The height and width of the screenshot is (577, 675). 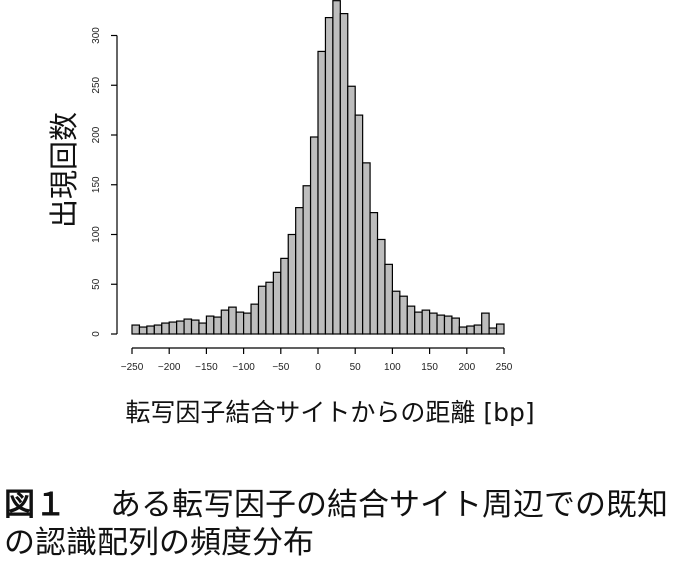 What do you see at coordinates (35, 505) in the screenshot?
I see `caption-label: 図１` at bounding box center [35, 505].